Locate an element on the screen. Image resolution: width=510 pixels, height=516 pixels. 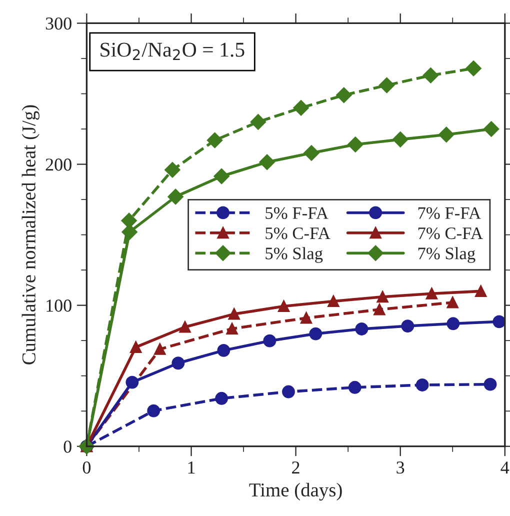
y-tick-label: 300 is located at coordinates (59, 23).